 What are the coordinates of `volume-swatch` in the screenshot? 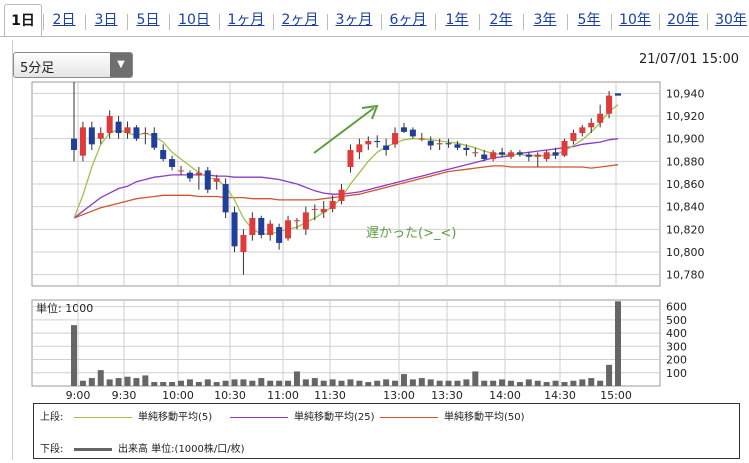 It's located at (93, 449).